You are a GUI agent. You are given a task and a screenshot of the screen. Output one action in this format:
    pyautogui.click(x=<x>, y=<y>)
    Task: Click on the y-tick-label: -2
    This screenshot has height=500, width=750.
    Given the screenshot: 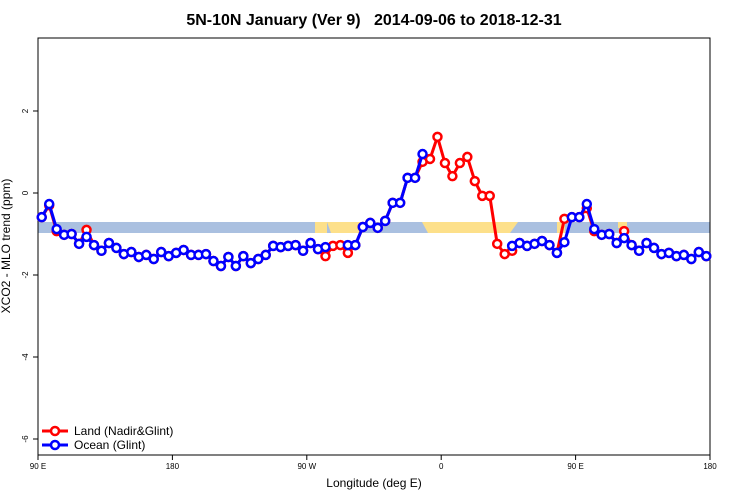 What is the action you would take?
    pyautogui.click(x=25, y=275)
    